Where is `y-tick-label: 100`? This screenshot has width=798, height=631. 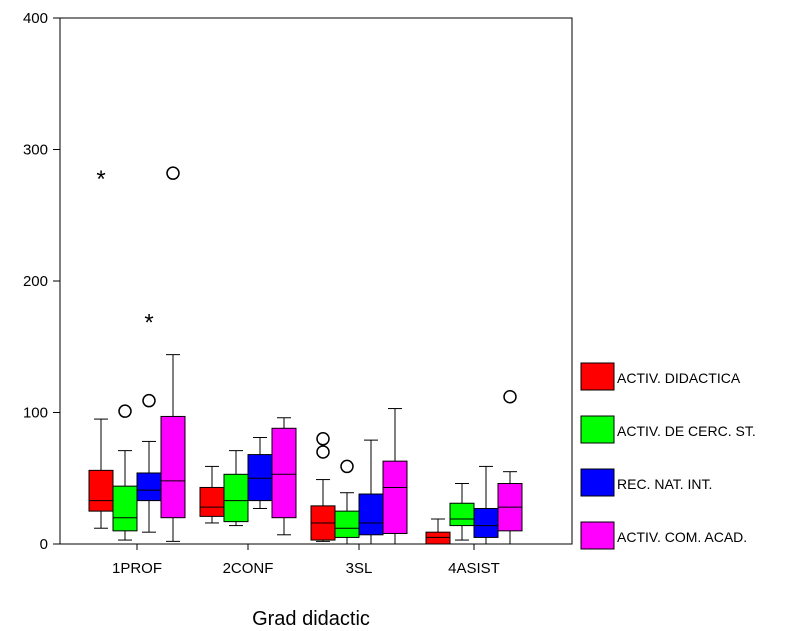 y-tick-label: 100 is located at coordinates (35, 413).